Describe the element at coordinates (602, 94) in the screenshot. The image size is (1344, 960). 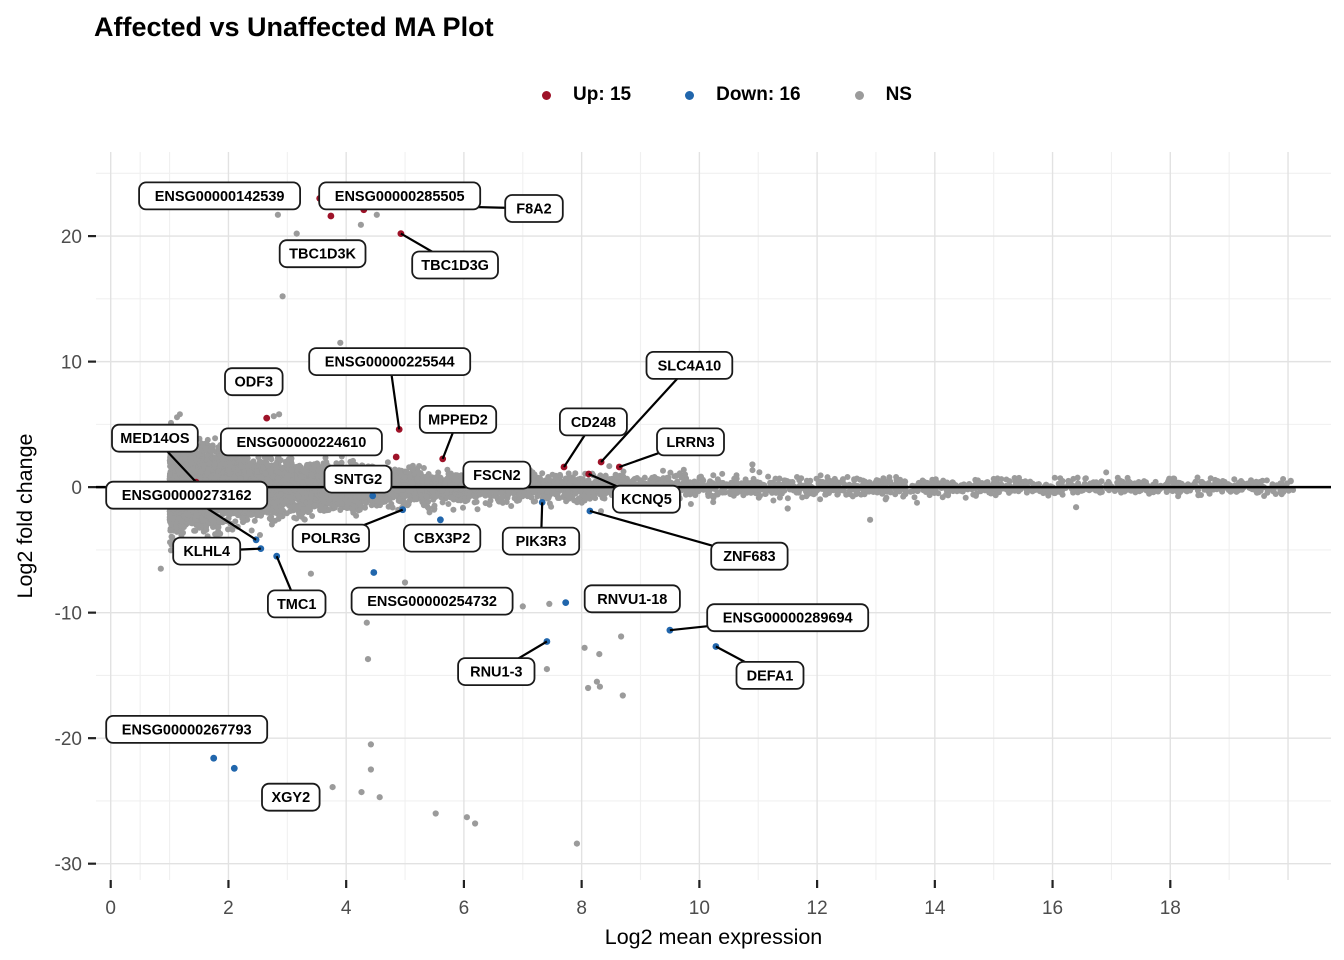
I see `legend-up-label: Up: 15` at that location.